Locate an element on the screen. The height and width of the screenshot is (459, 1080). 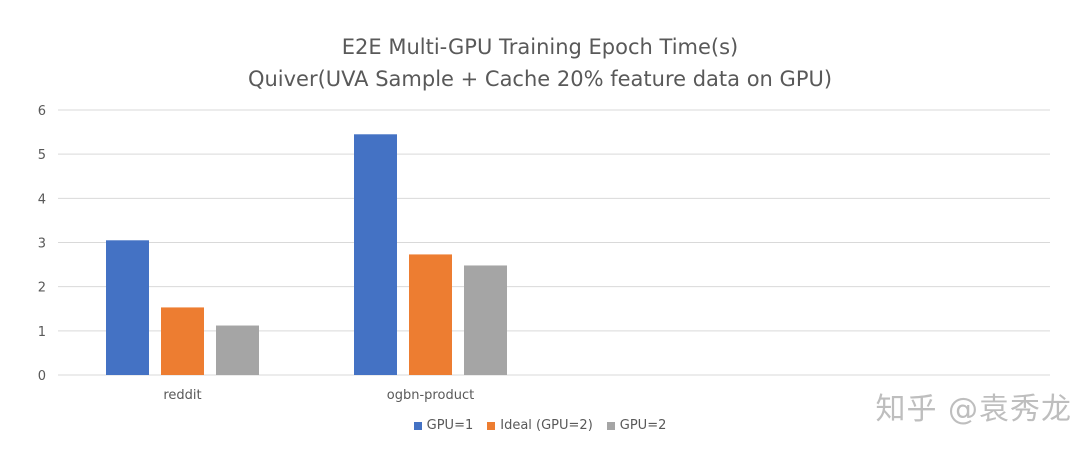
legend-swatch-ideal is located at coordinates (491, 425).